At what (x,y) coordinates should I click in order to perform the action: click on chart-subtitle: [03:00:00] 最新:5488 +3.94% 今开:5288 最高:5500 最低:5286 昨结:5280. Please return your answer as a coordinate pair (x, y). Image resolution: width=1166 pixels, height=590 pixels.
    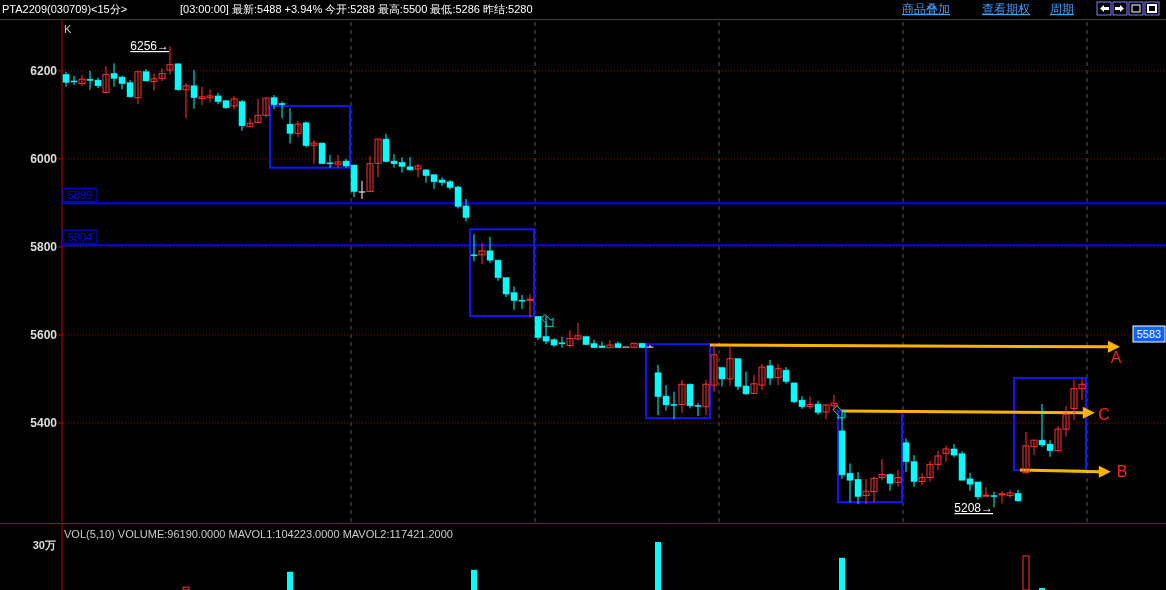
    Looking at the image, I should click on (356, 9).